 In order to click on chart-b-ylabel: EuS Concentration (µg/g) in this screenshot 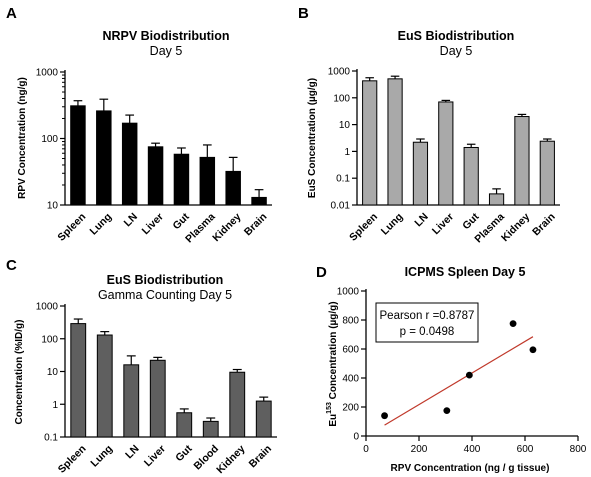, I will do `click(312, 138)`.